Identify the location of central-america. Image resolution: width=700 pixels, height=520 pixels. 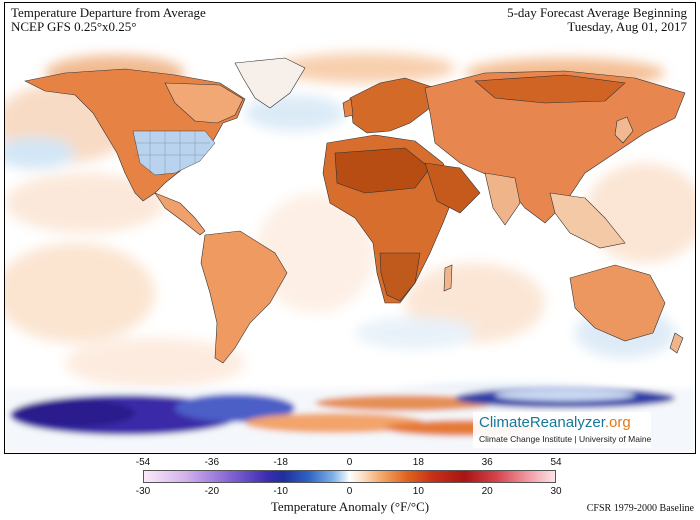
(180, 214).